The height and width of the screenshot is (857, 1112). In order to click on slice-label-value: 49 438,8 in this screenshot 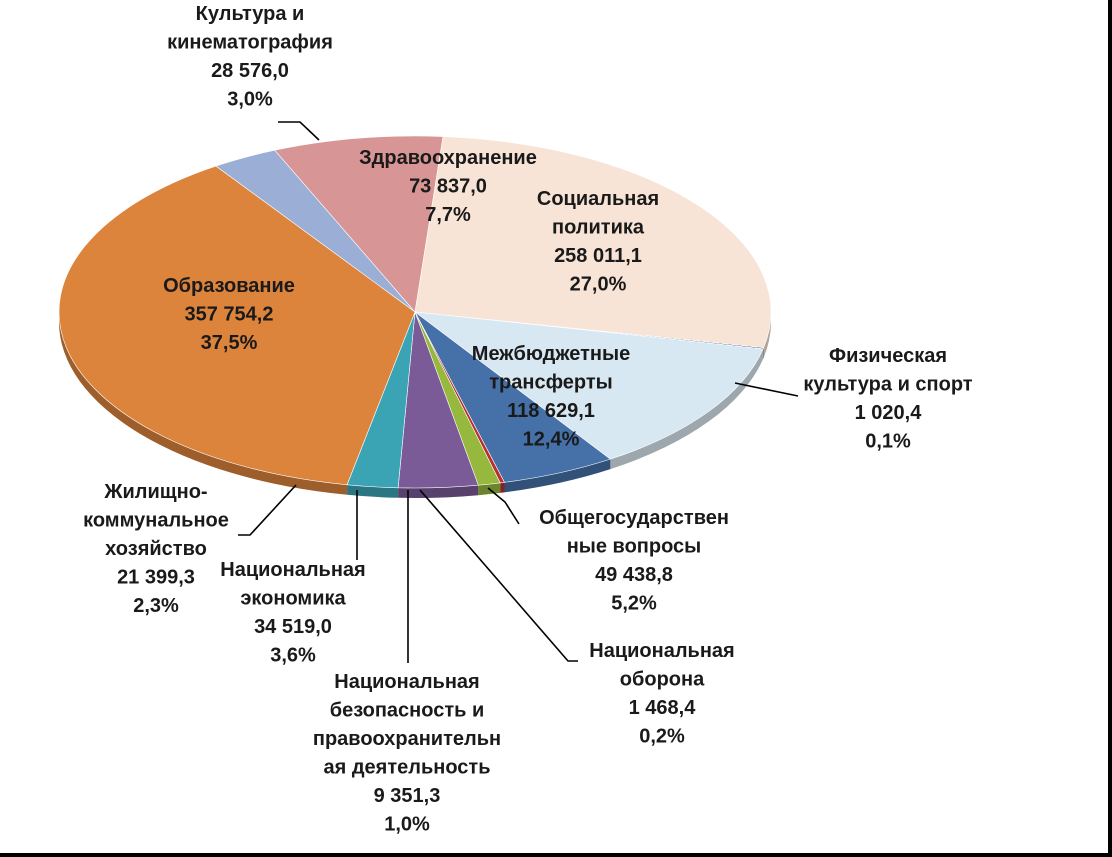, I will do `click(634, 575)`.